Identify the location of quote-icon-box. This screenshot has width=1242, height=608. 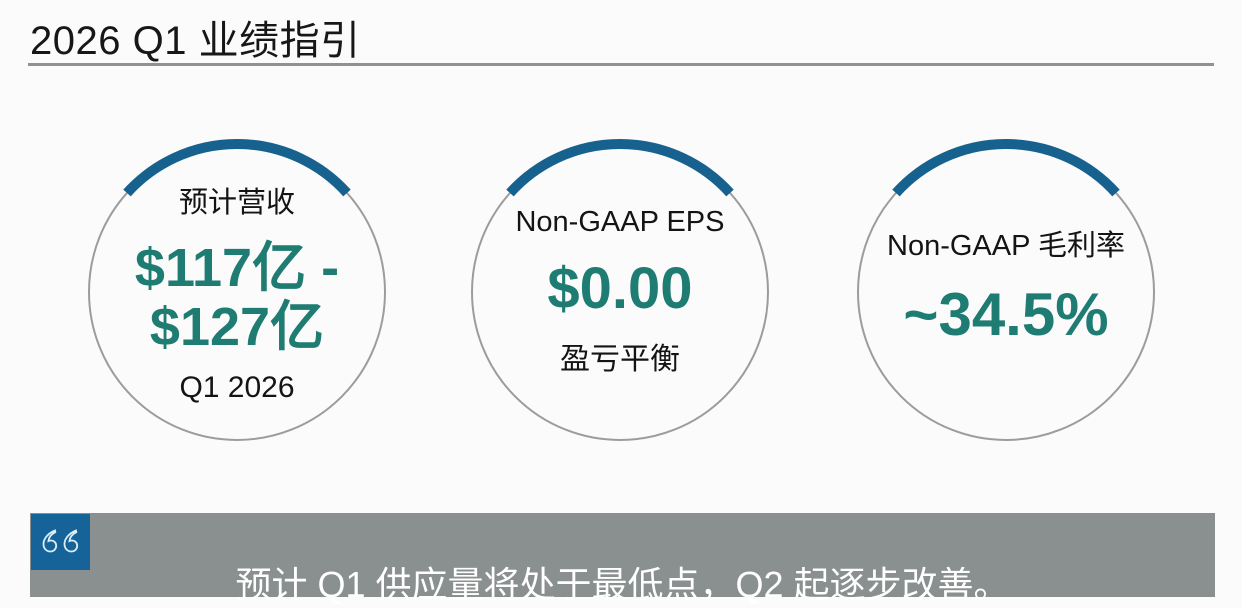
(60, 542).